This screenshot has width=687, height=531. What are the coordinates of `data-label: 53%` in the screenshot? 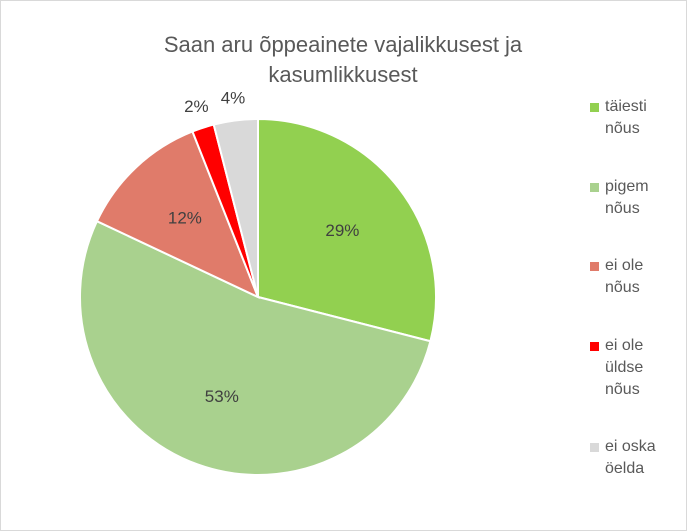 It's located at (222, 396).